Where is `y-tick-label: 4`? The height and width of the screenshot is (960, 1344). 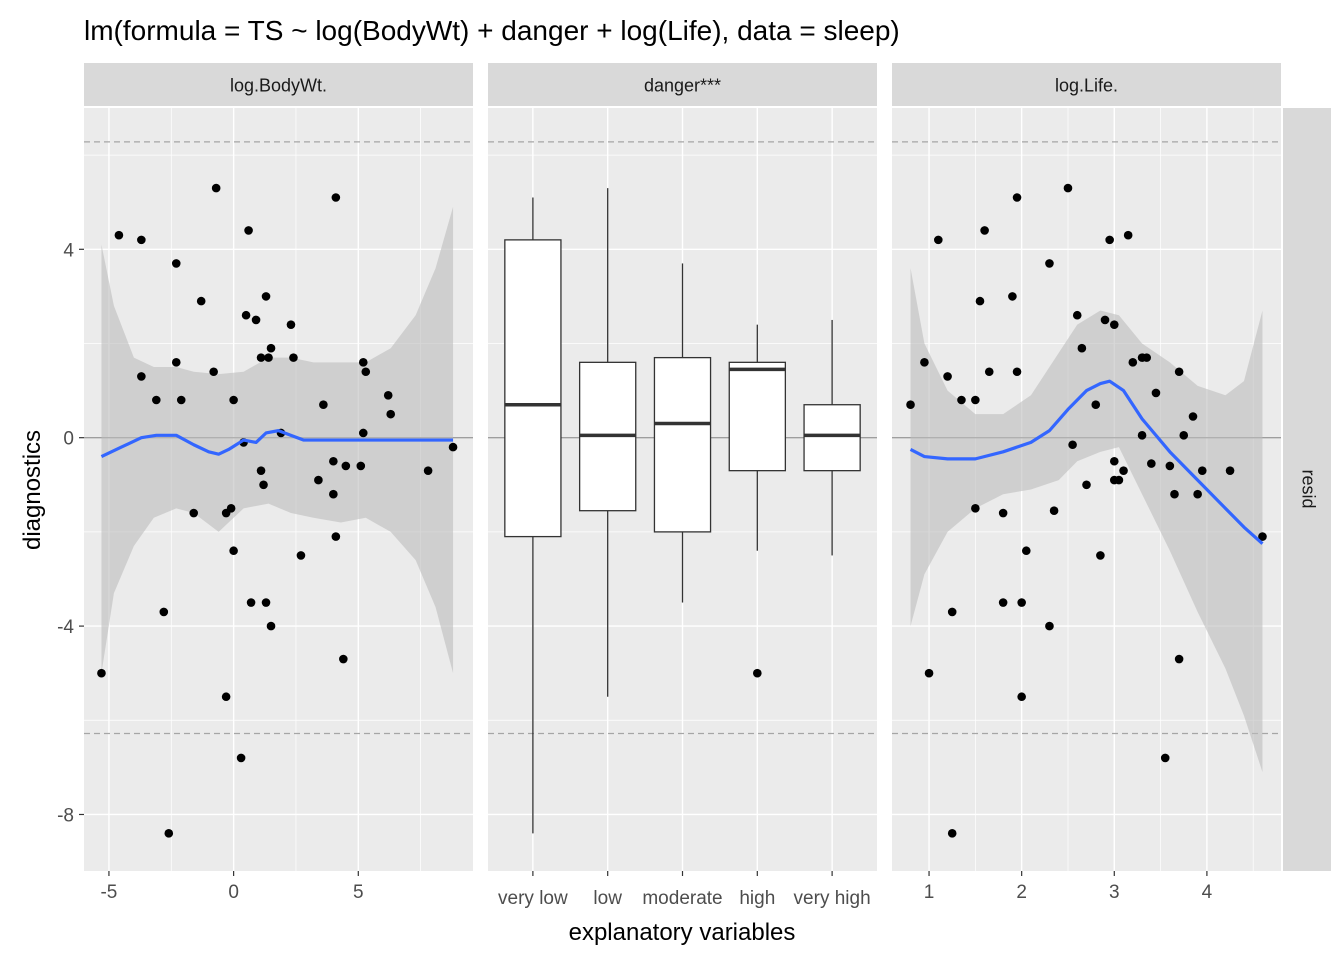
y-tick-label: 4 is located at coordinates (68, 250).